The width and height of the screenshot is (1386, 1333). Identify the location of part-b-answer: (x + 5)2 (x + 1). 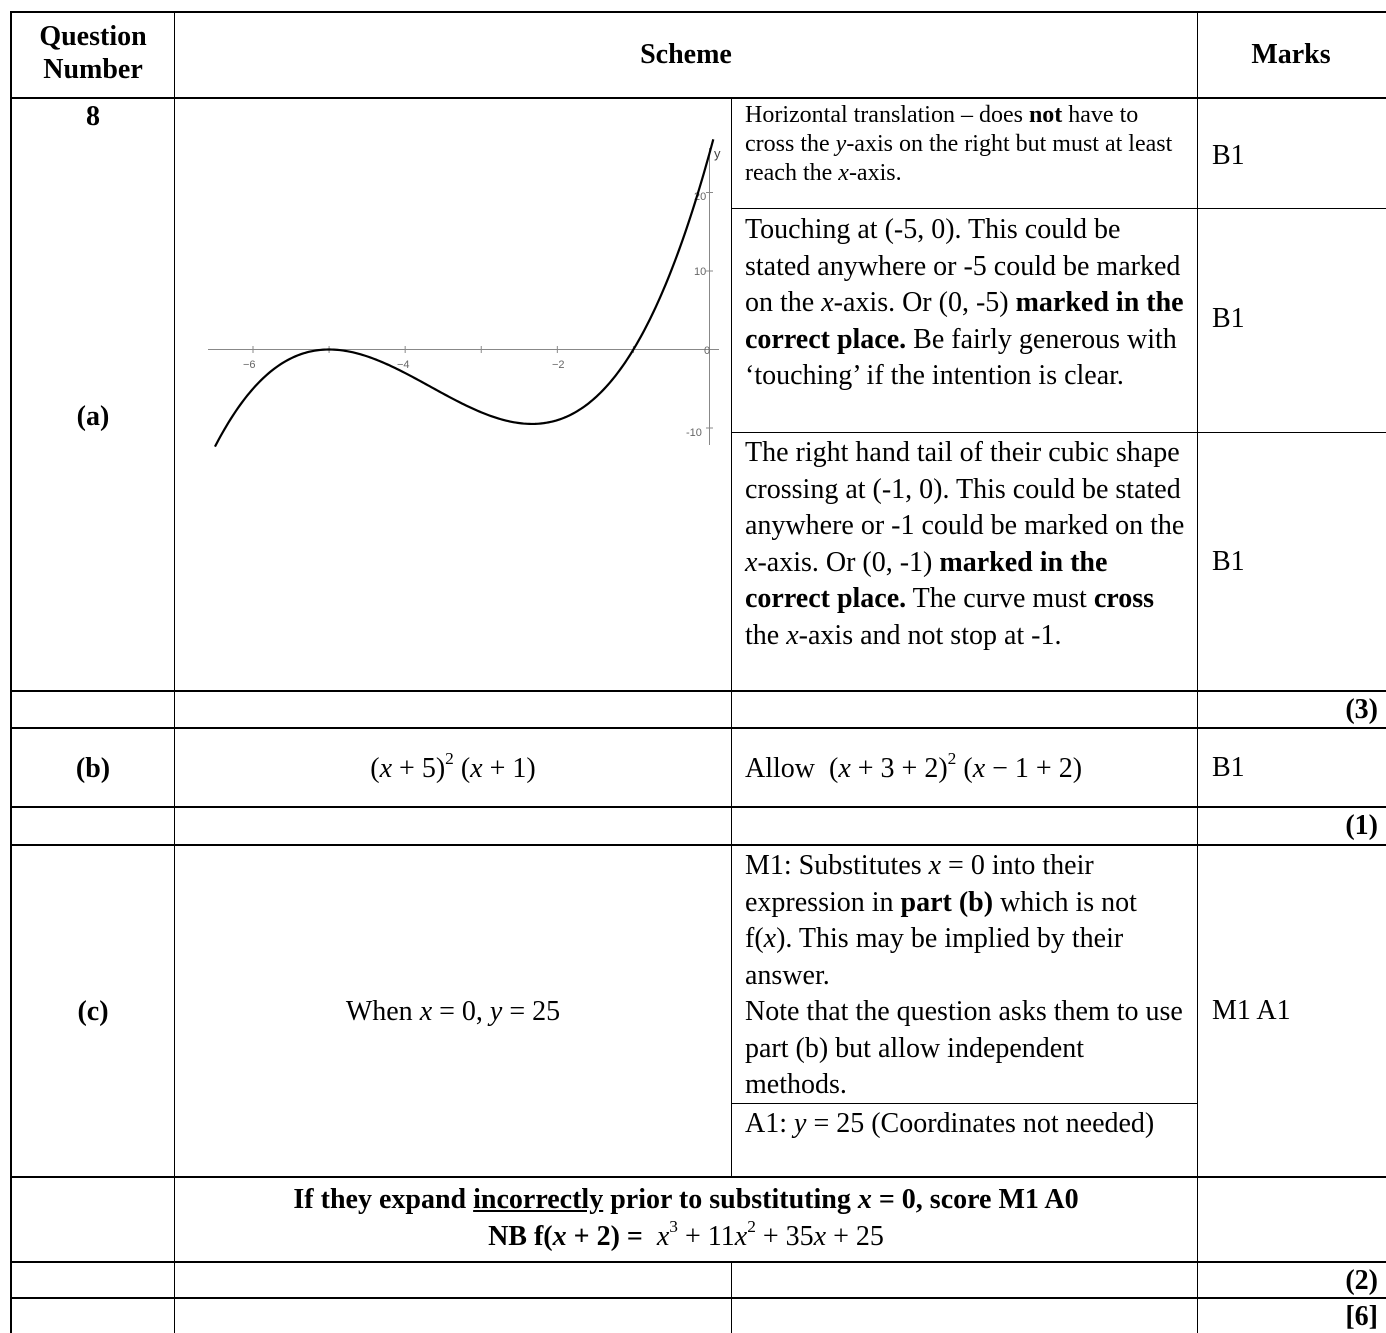
(453, 766).